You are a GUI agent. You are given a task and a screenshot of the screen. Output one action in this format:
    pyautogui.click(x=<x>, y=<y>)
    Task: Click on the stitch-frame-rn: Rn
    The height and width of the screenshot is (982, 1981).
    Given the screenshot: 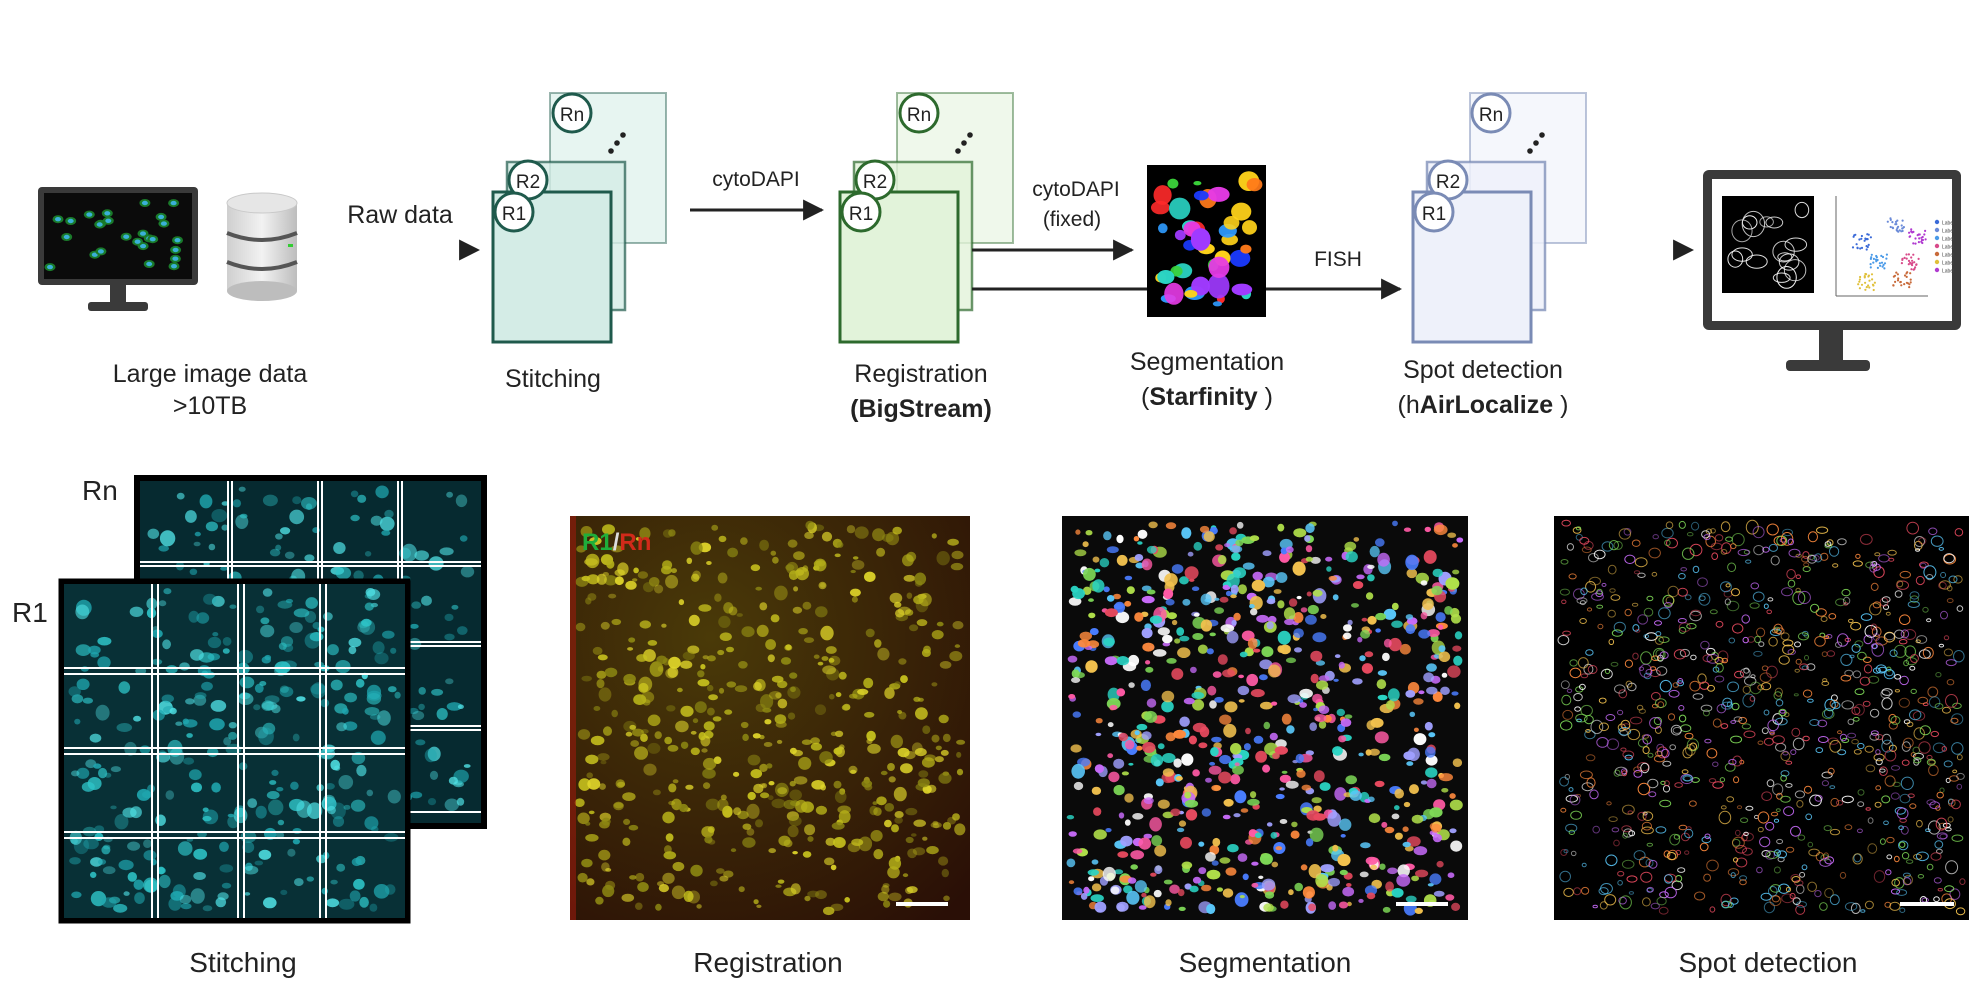 What is the action you would take?
    pyautogui.click(x=572, y=115)
    